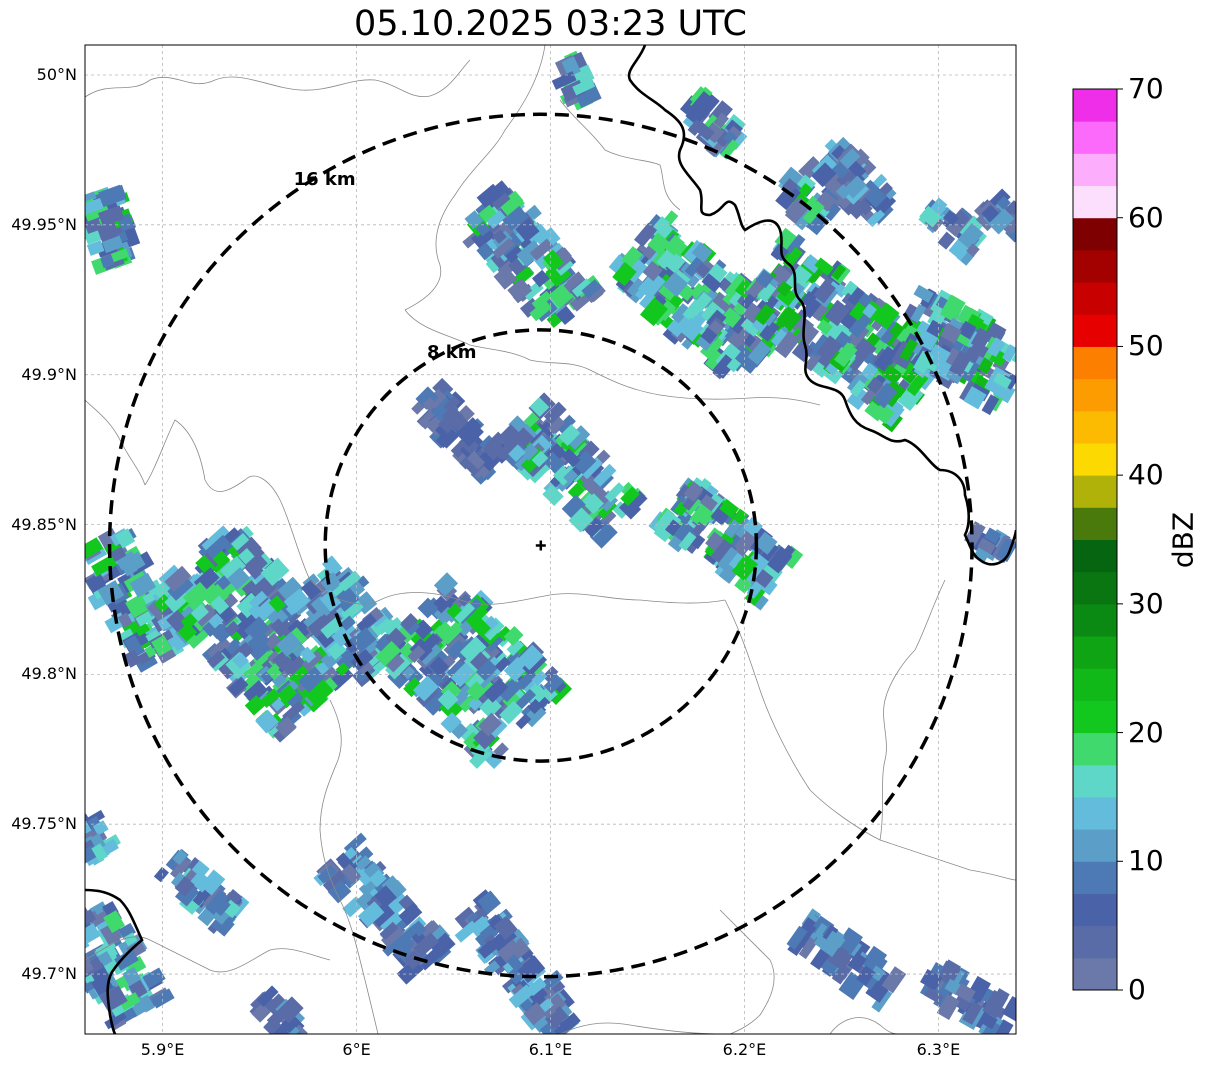 The image size is (1207, 1069). Describe the element at coordinates (44, 224) in the screenshot. I see `lat-tick-label: 49.95°N` at that location.